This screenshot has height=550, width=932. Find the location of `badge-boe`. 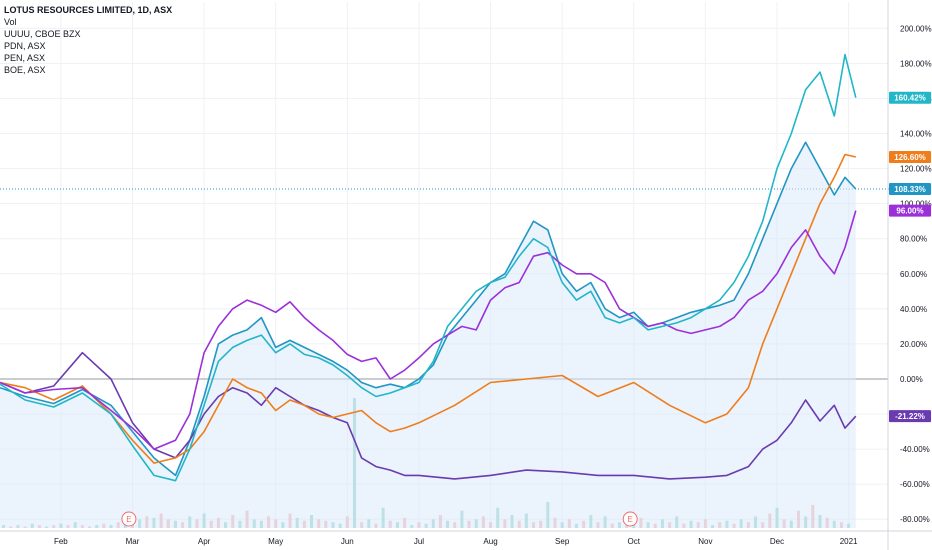

badge-boe is located at coordinates (910, 97).